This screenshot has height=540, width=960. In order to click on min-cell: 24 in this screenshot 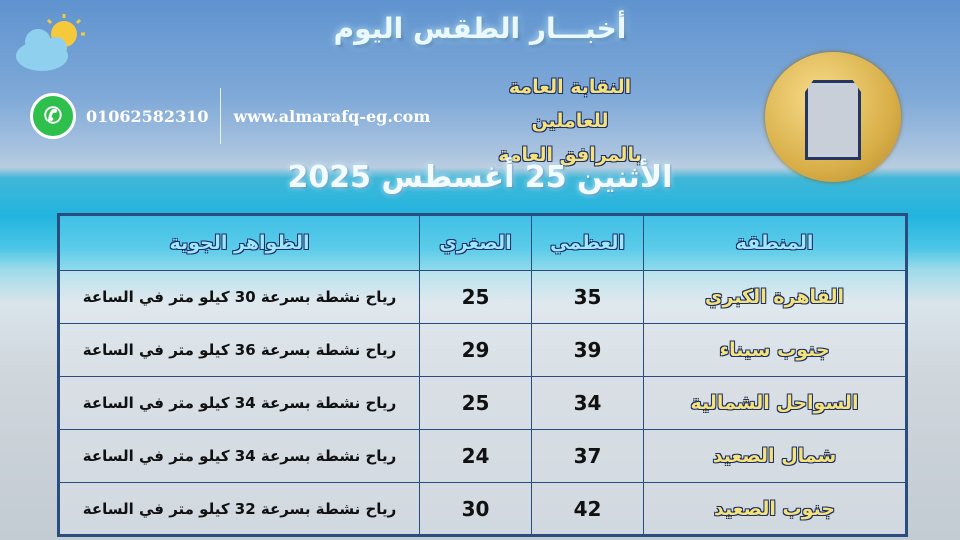, I will do `click(475, 456)`.